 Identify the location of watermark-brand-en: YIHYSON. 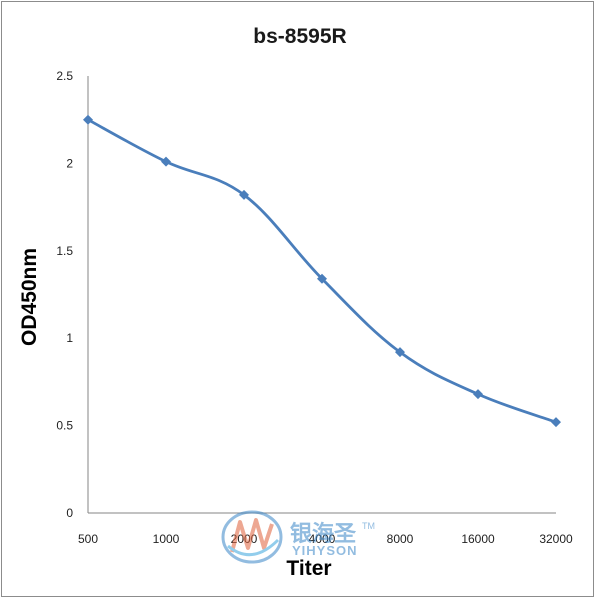
(325, 550).